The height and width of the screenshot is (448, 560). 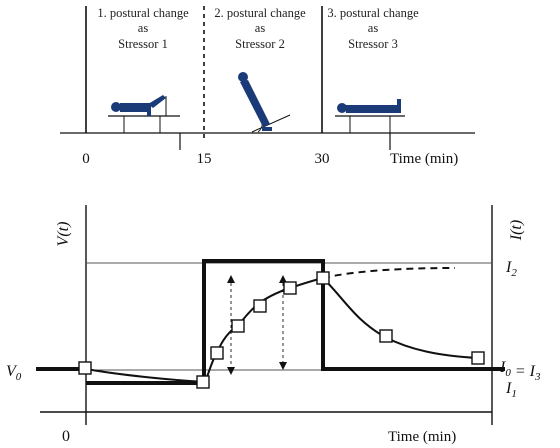 What do you see at coordinates (143, 44) in the screenshot?
I see `stage-1-line3: Stressor 1` at bounding box center [143, 44].